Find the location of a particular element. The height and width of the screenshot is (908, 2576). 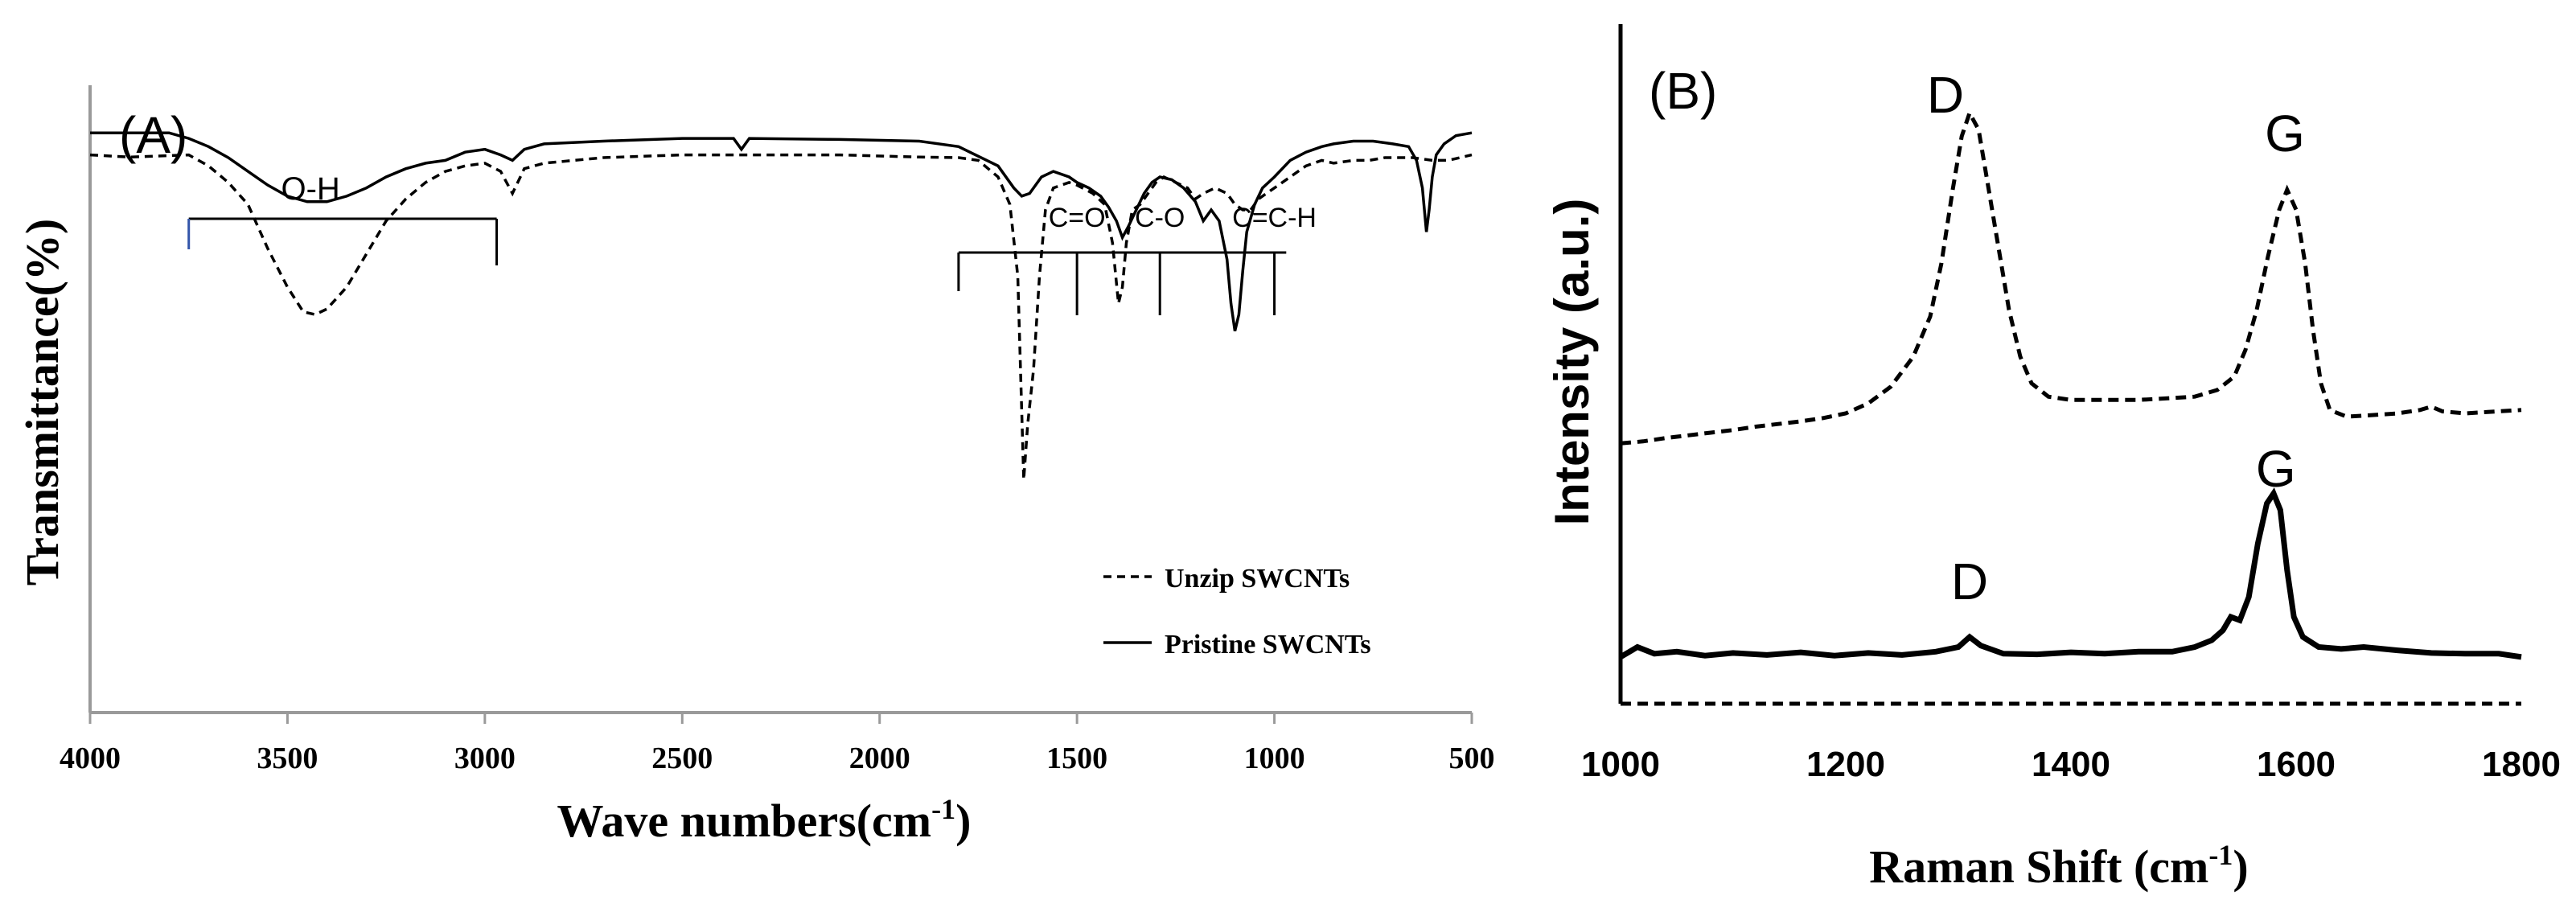

a-y-axis-label: Transmittance(%) is located at coordinates (42, 402).